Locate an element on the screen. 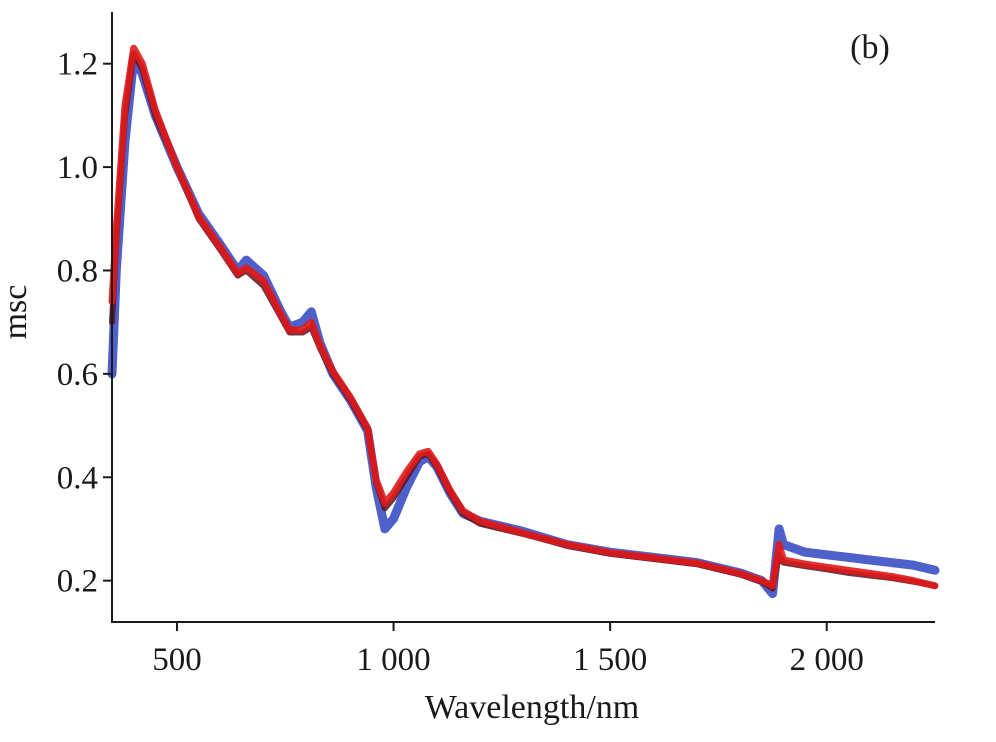  y-tick-label: 0.8 is located at coordinates (77, 271).